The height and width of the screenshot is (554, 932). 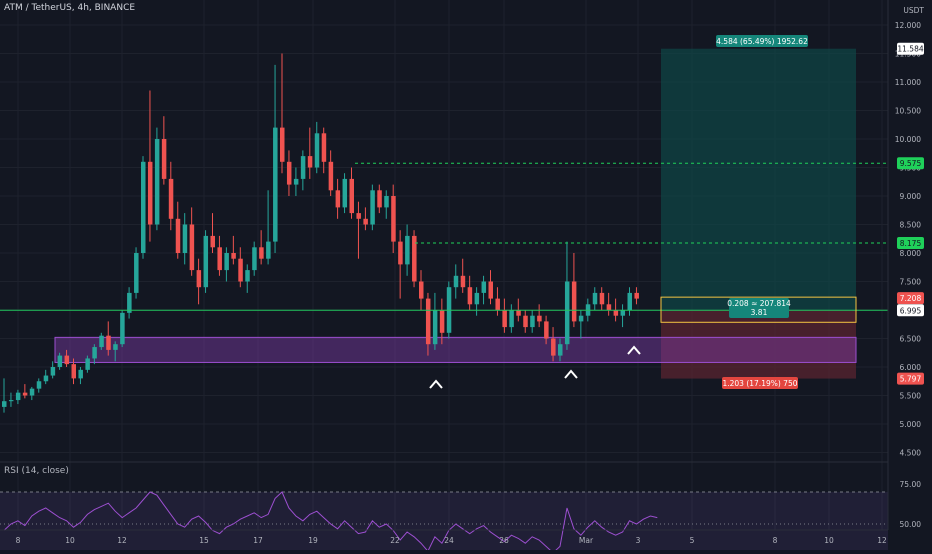 I want to click on price-tag-level-upper-bg, so click(x=910, y=163).